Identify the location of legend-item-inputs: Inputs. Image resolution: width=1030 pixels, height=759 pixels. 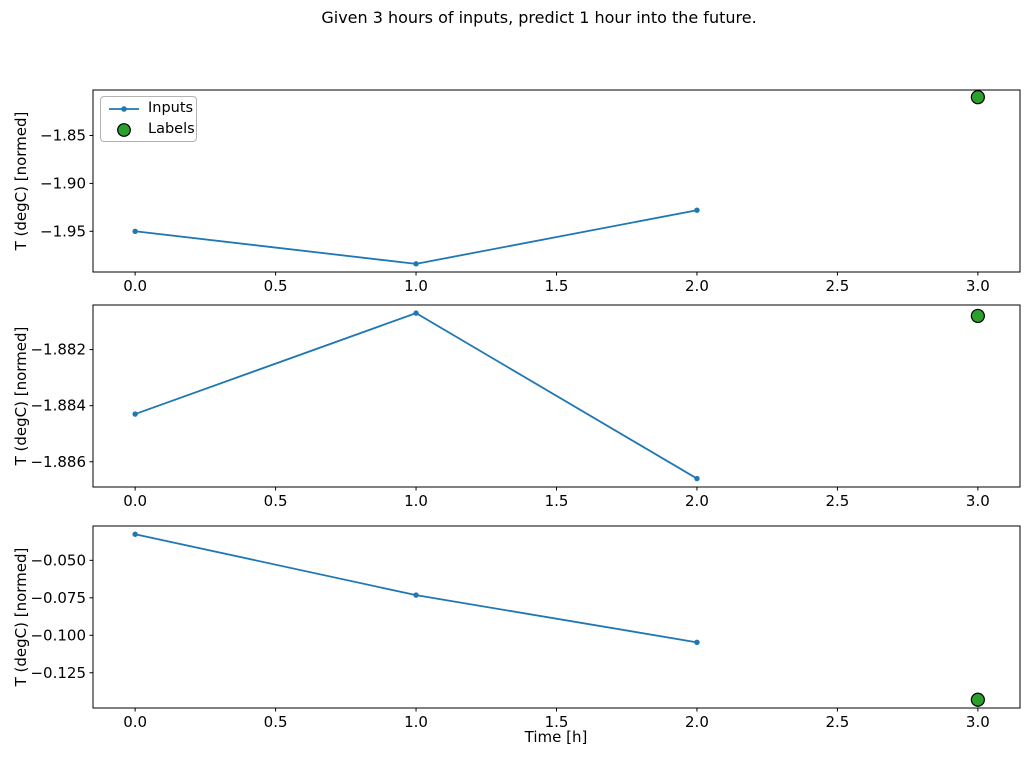
(150, 108).